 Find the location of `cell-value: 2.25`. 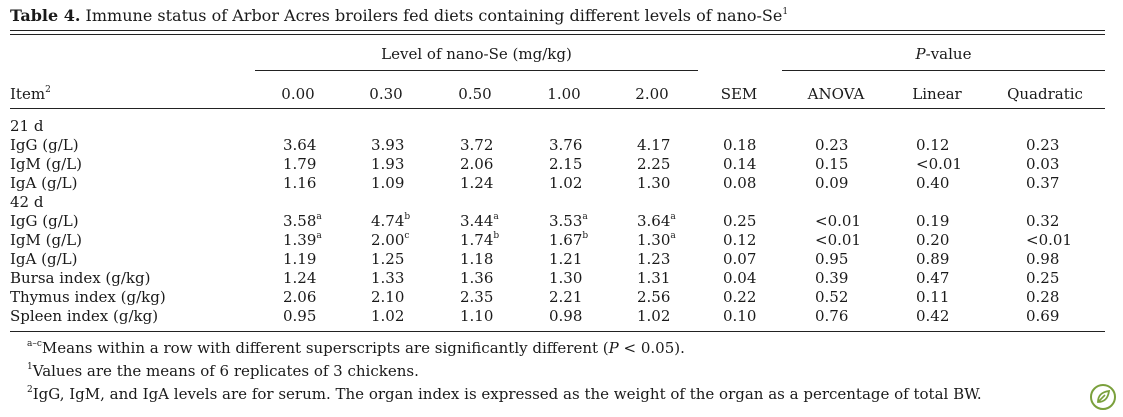

cell-value: 2.25 is located at coordinates (654, 164).